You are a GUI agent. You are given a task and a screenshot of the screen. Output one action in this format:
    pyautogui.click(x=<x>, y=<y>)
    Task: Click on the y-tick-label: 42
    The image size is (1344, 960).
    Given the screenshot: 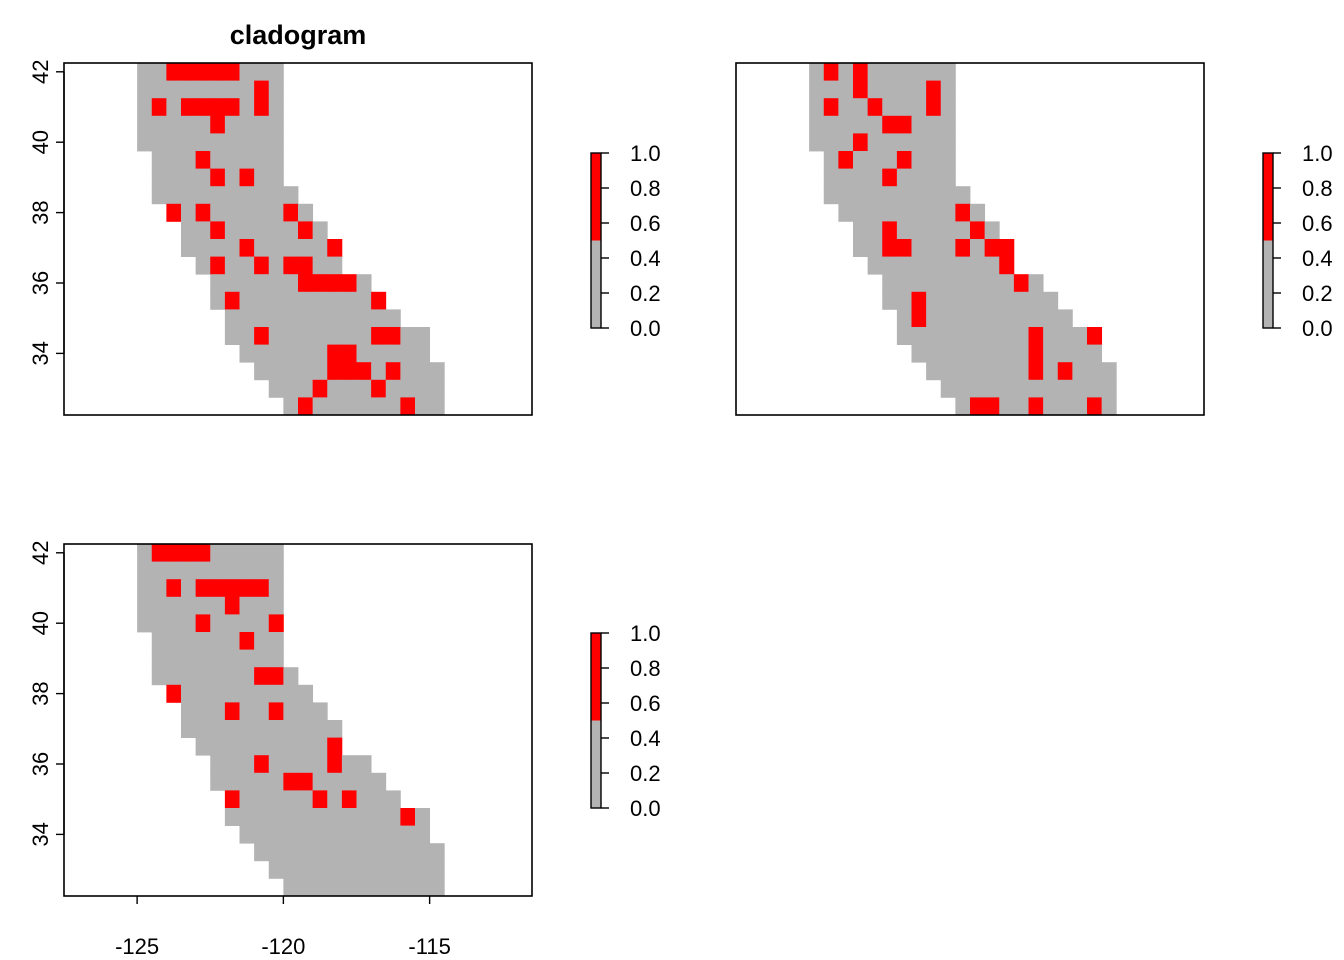 What is the action you would take?
    pyautogui.click(x=40, y=553)
    